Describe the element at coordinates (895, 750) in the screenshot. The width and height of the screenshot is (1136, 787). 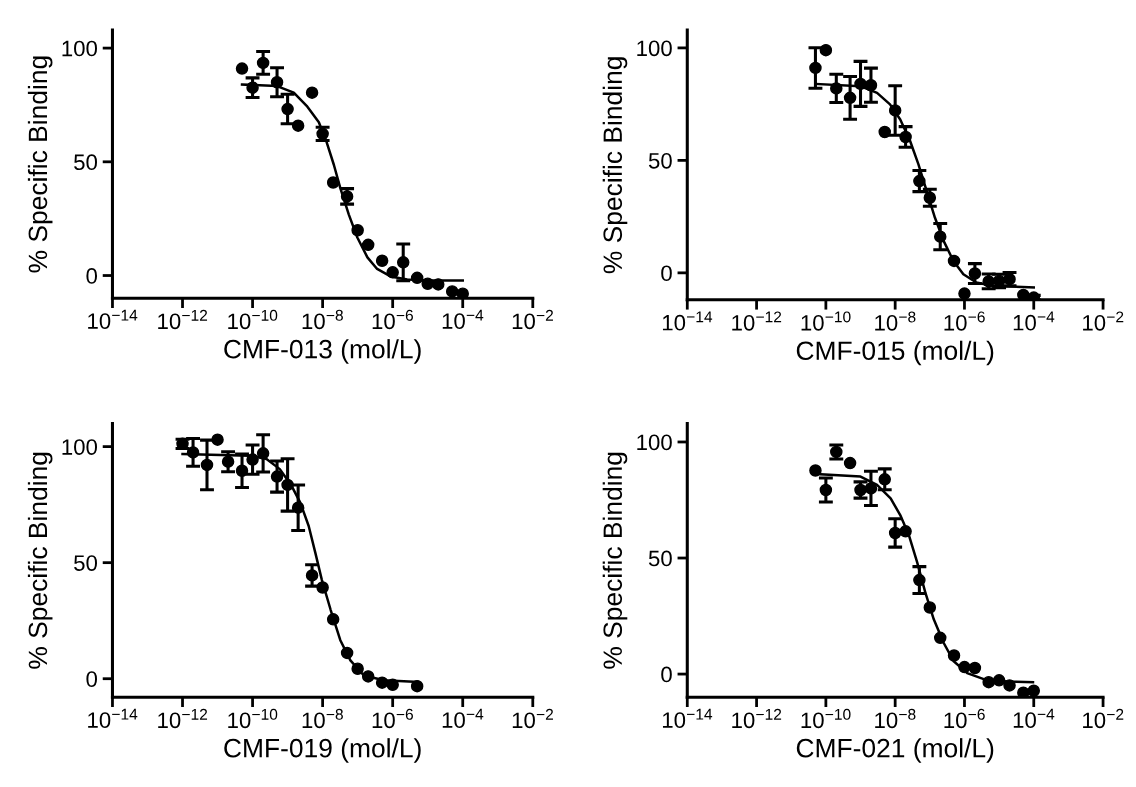
I see `x-axis-title: CMF-021 (mol/L)` at that location.